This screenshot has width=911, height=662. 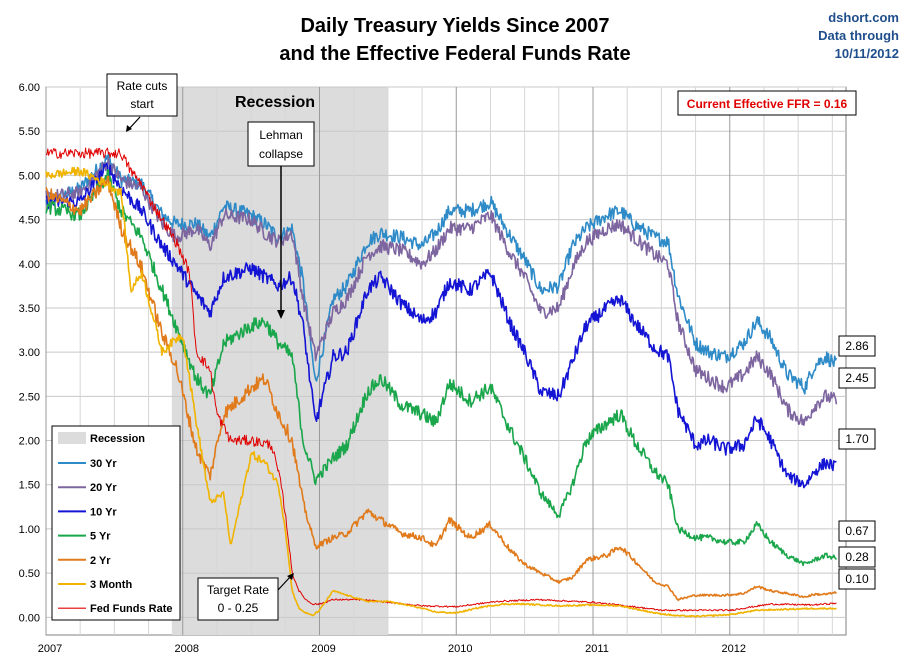 I want to click on lehman-arrowhead, so click(x=281, y=314).